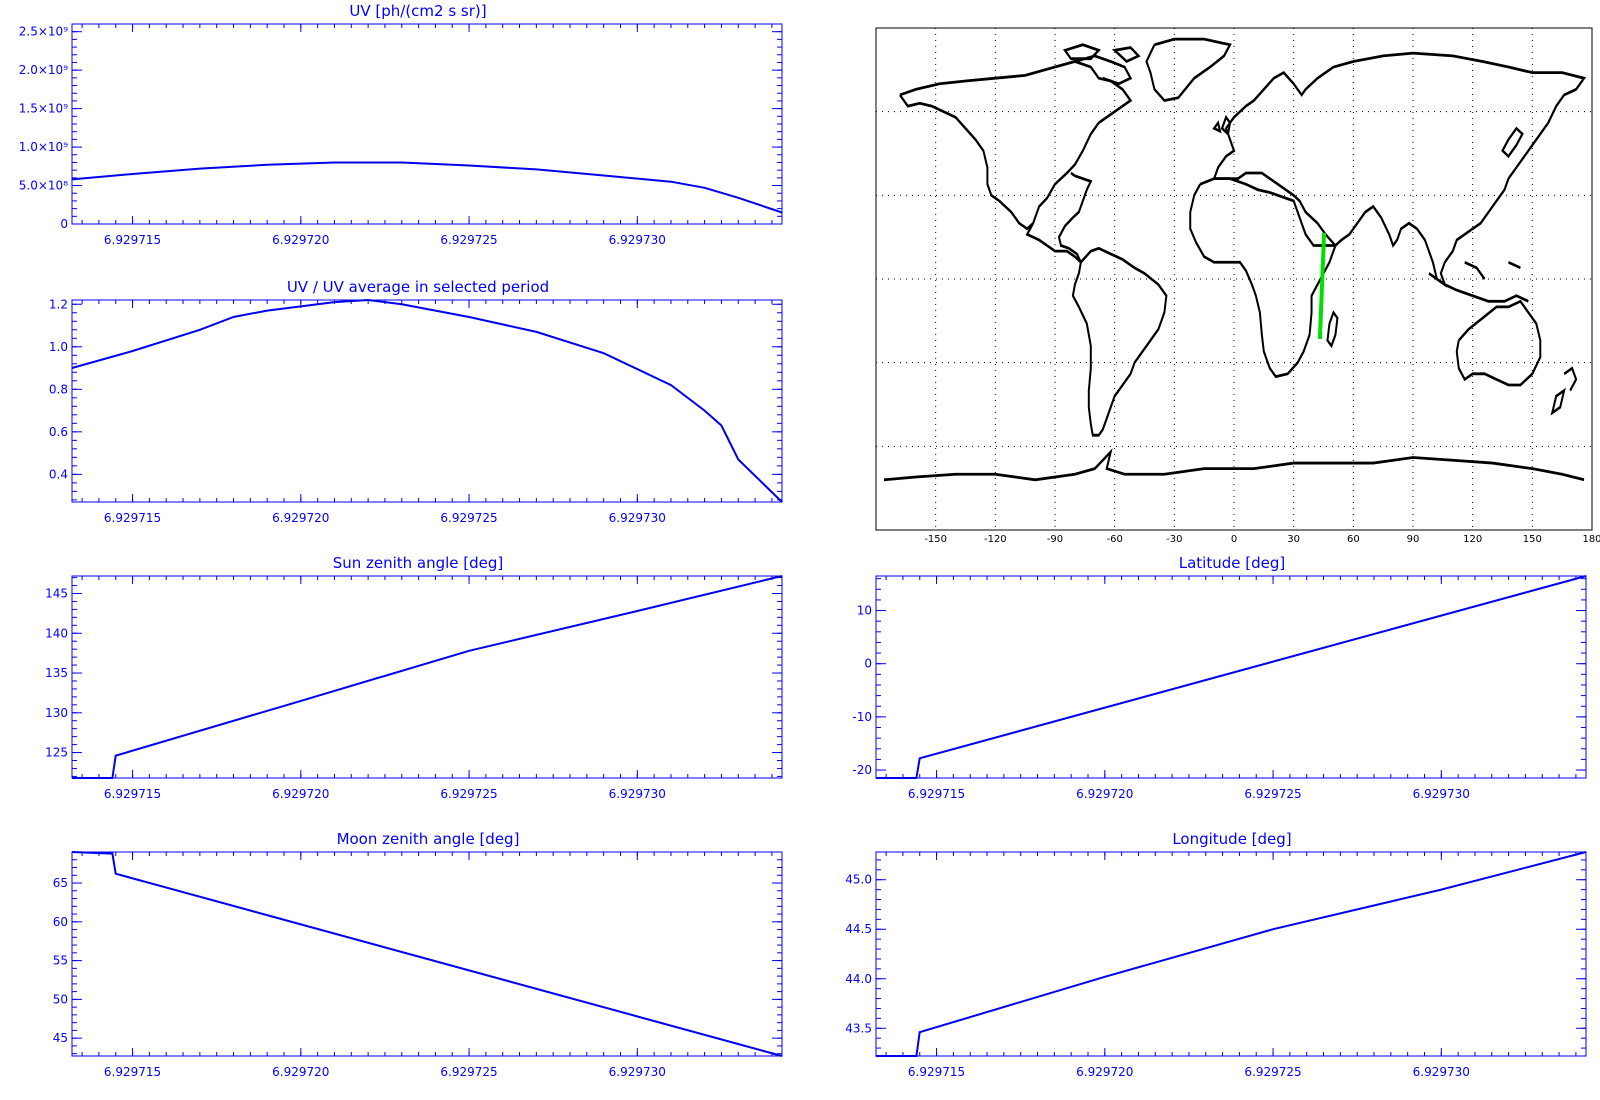 The height and width of the screenshot is (1100, 1600). What do you see at coordinates (43, 147) in the screenshot?
I see `y-tick-label: 1.0×10⁹` at bounding box center [43, 147].